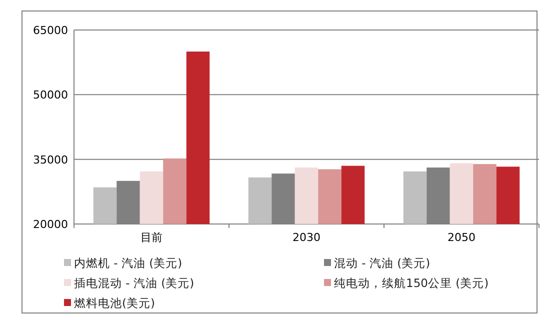  Describe the element at coordinates (134, 283) in the screenshot. I see `legend-label: 插电混动 - 汽油 (美元)` at that location.